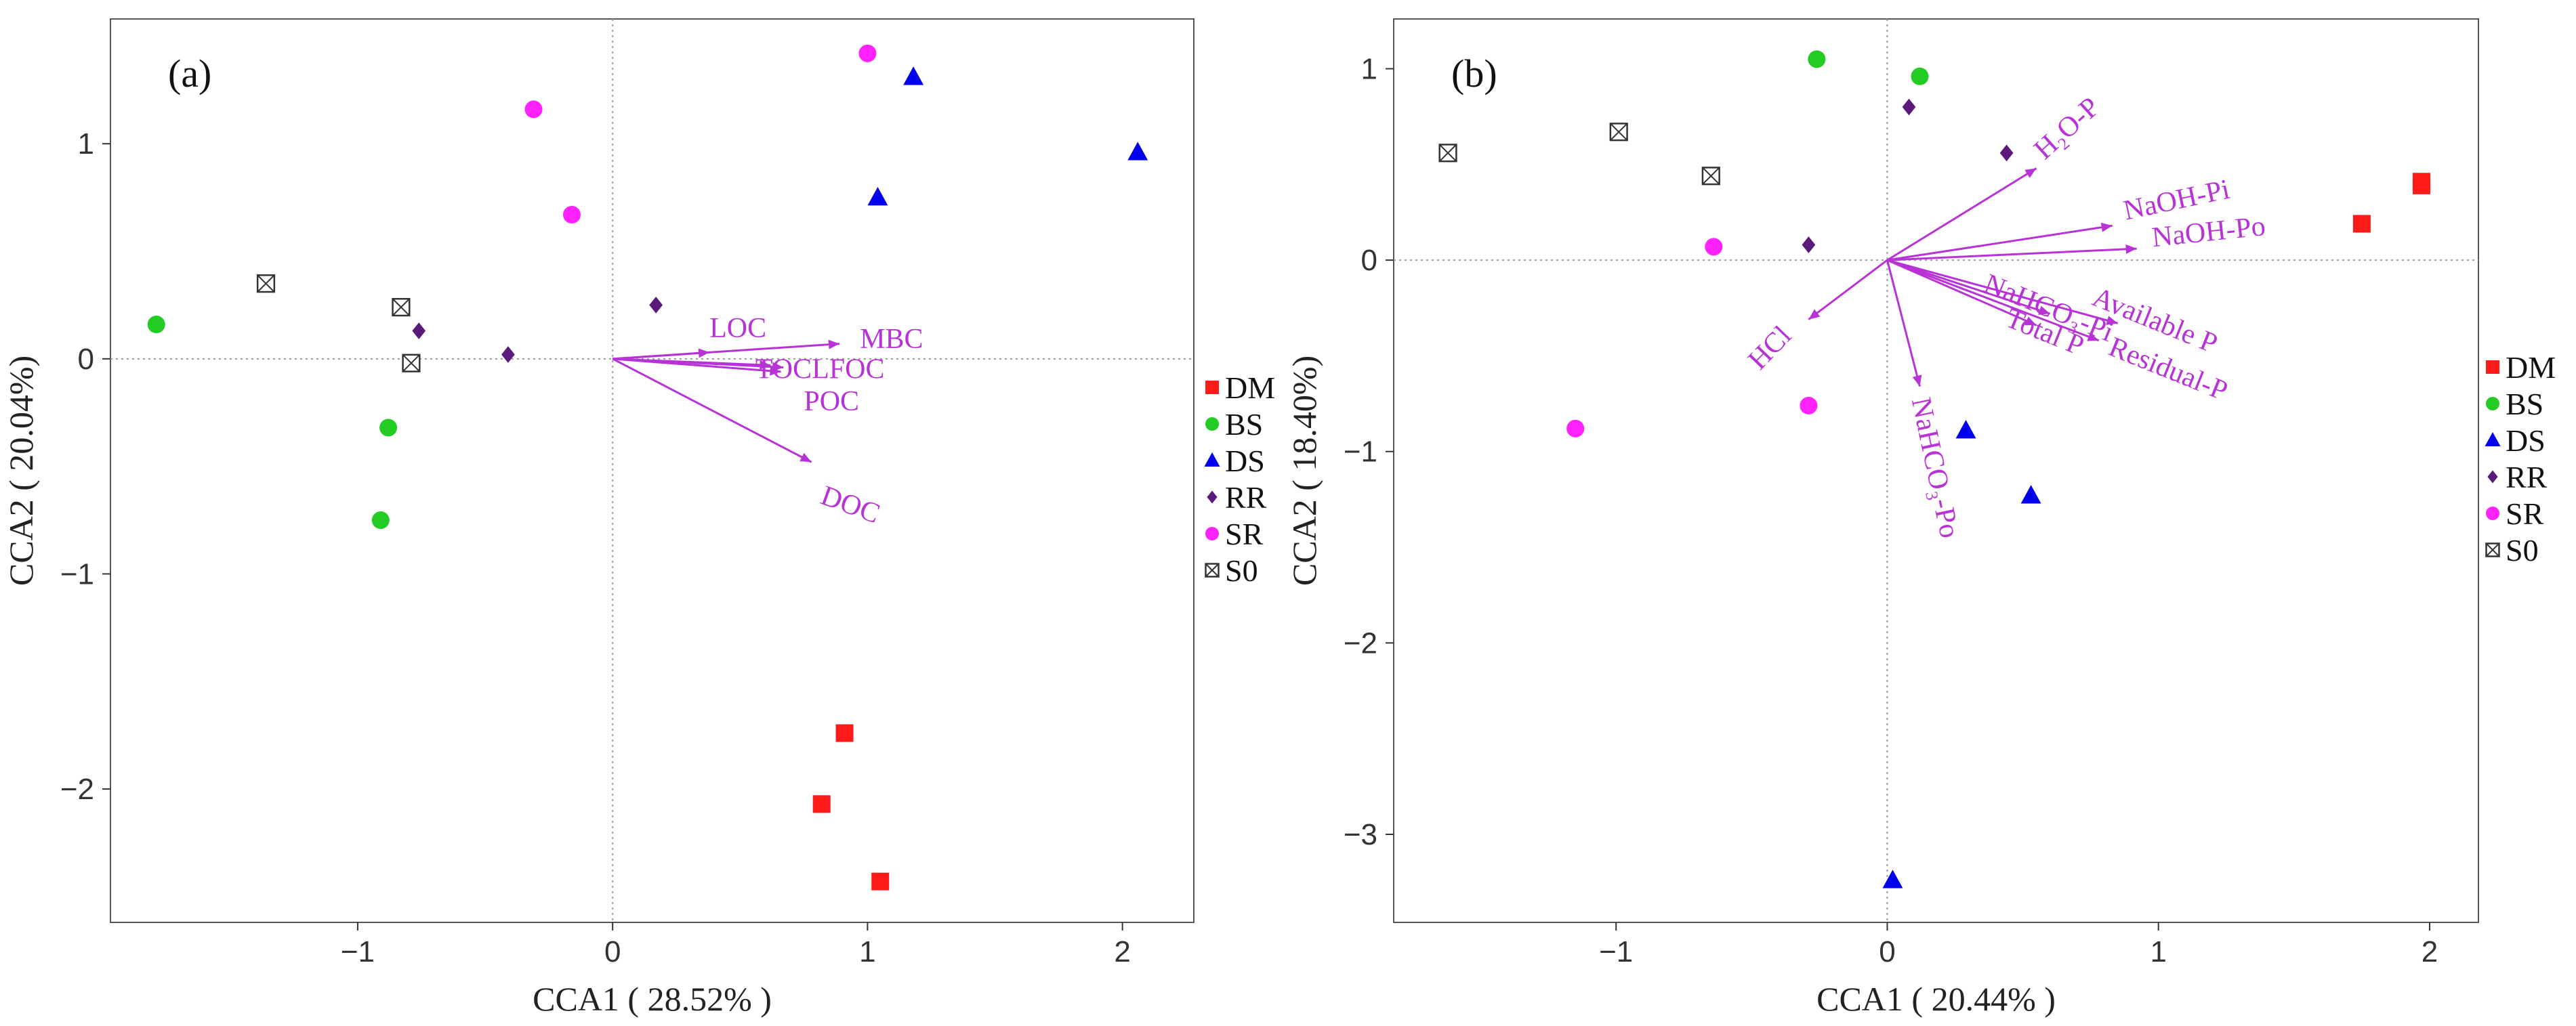 Image resolution: width=2576 pixels, height=1026 pixels. Describe the element at coordinates (2492, 404) in the screenshot. I see `panel-b-legend-marker-bs` at that location.